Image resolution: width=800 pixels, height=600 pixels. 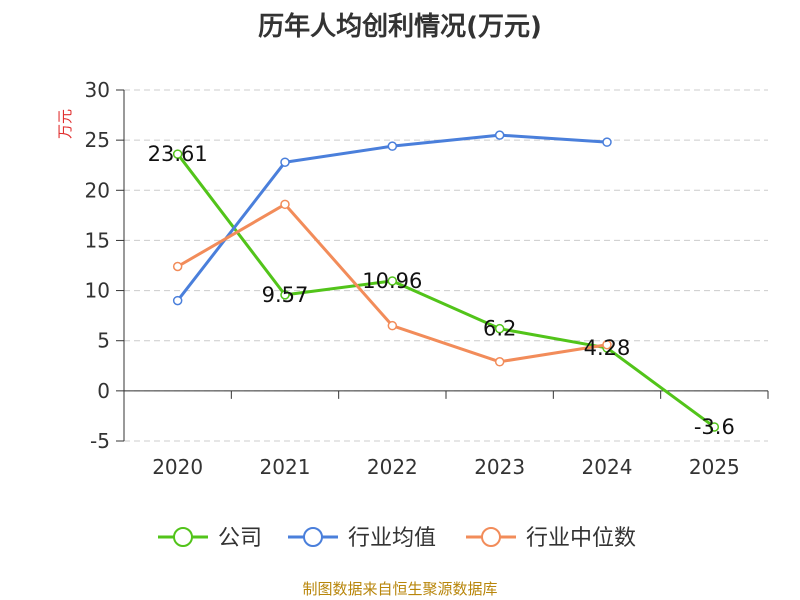 What do you see at coordinates (285, 467) in the screenshot?
I see `x-tick-label: 2021` at bounding box center [285, 467].